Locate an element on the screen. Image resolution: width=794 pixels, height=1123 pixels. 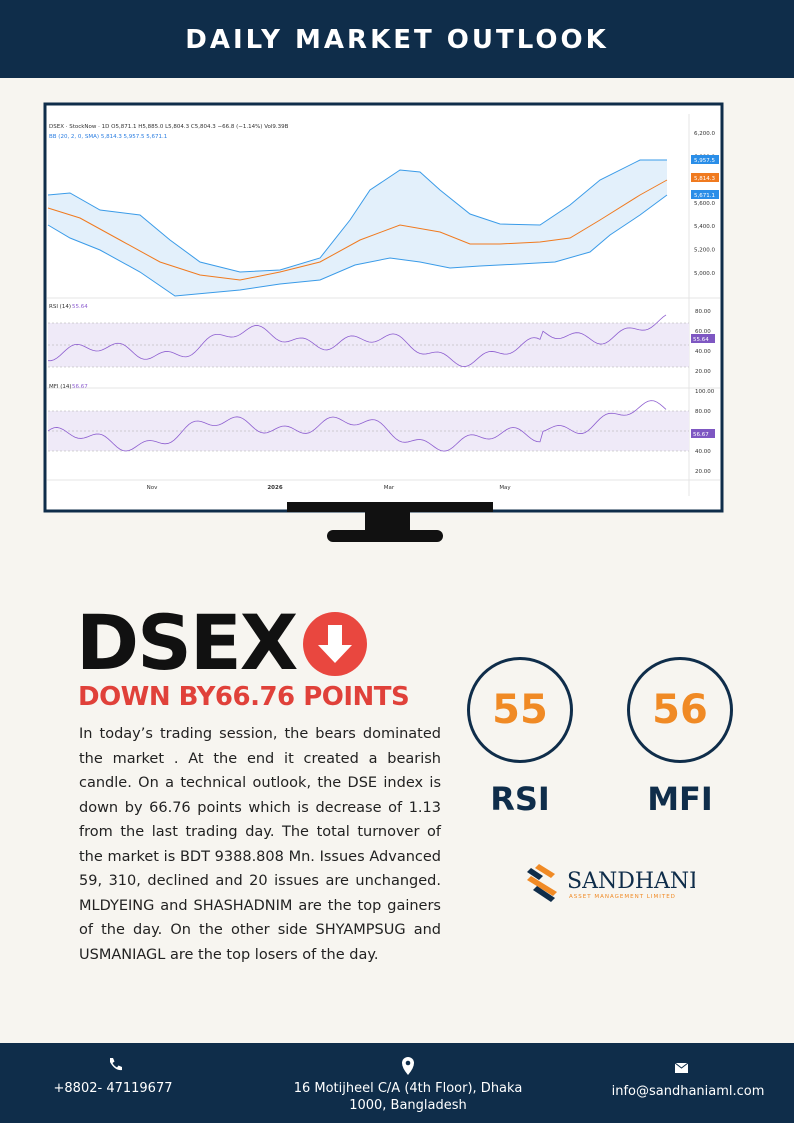
price-tag-text: 5,671.1 is located at coordinates (704, 196).